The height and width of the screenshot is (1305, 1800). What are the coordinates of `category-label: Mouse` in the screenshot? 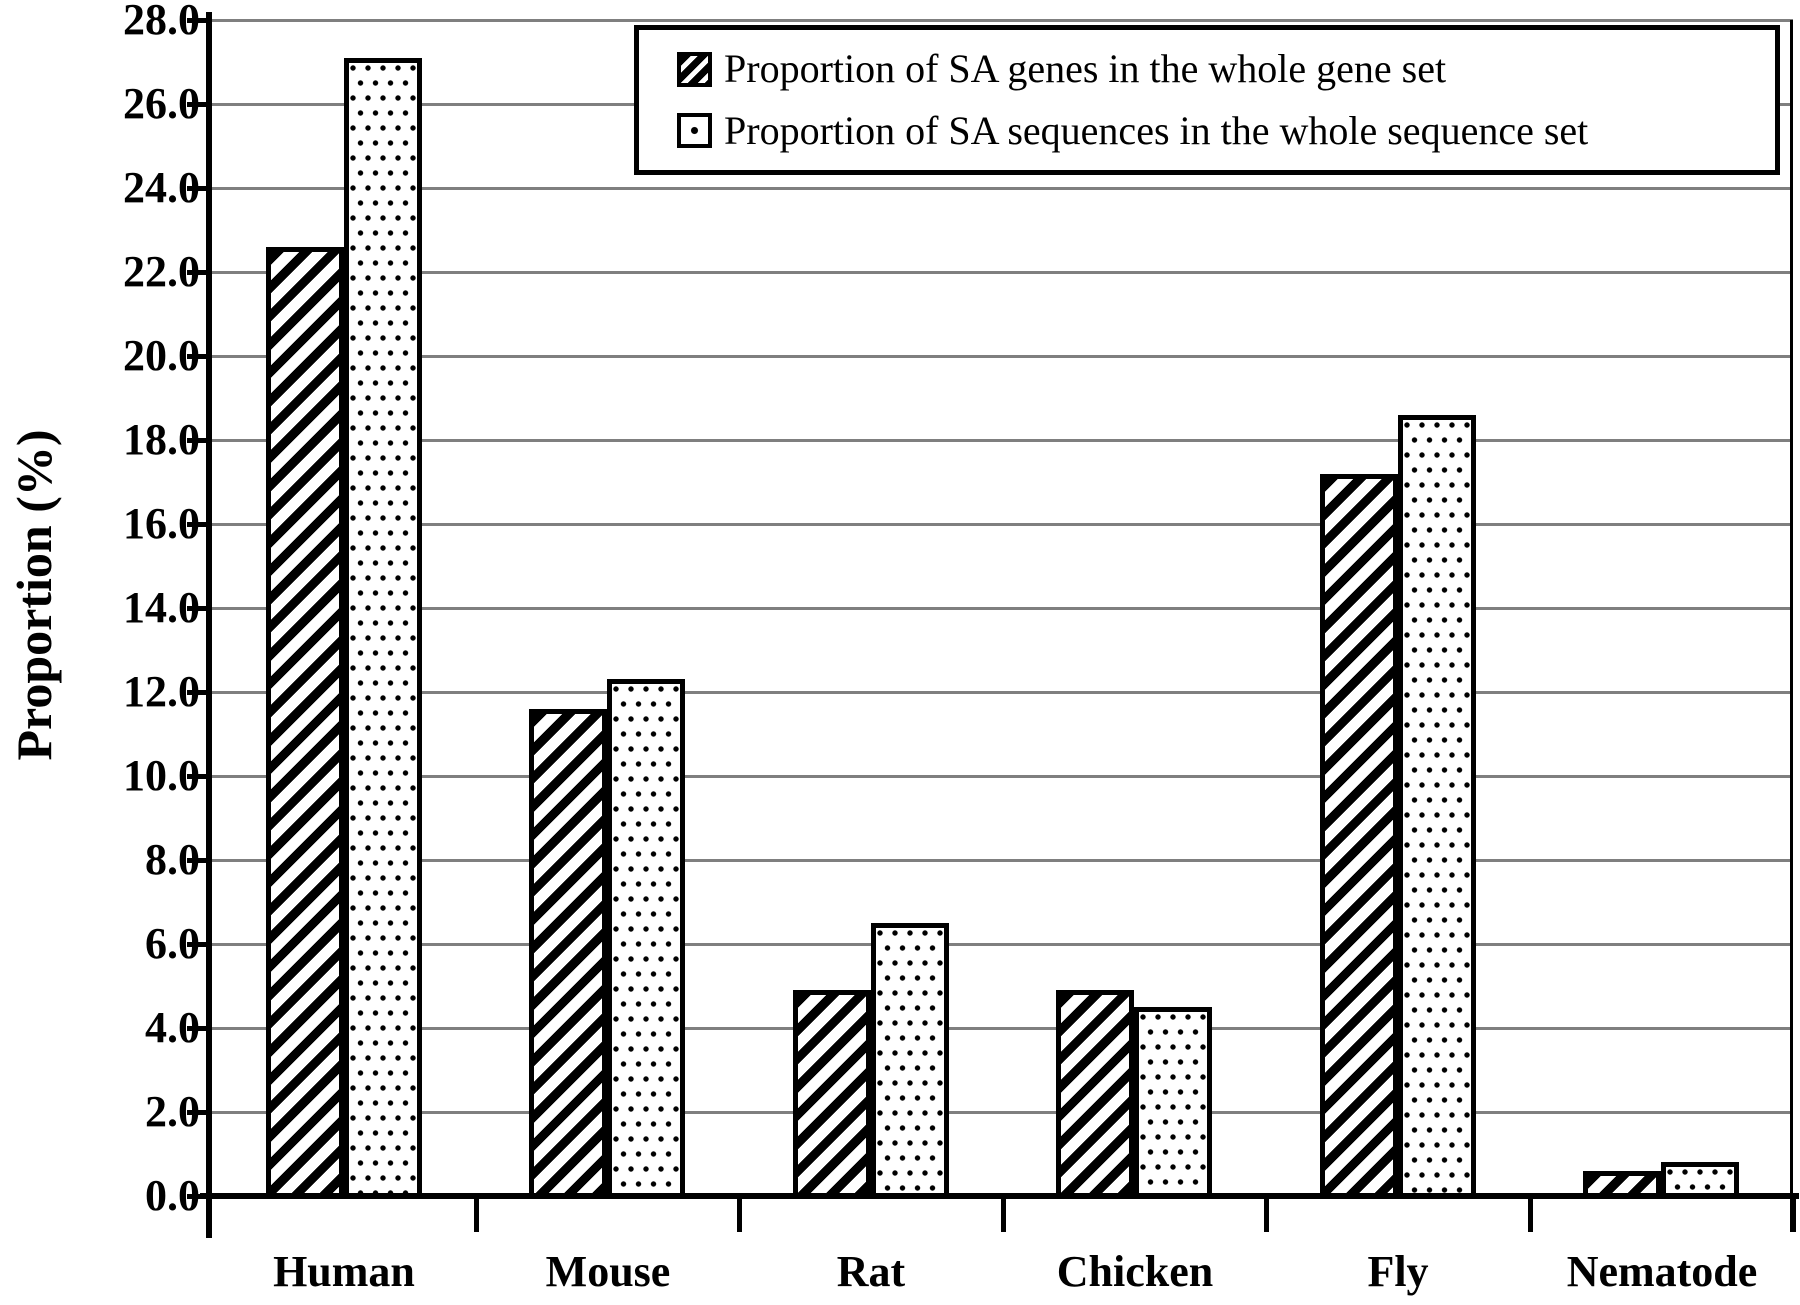 It's located at (608, 1271).